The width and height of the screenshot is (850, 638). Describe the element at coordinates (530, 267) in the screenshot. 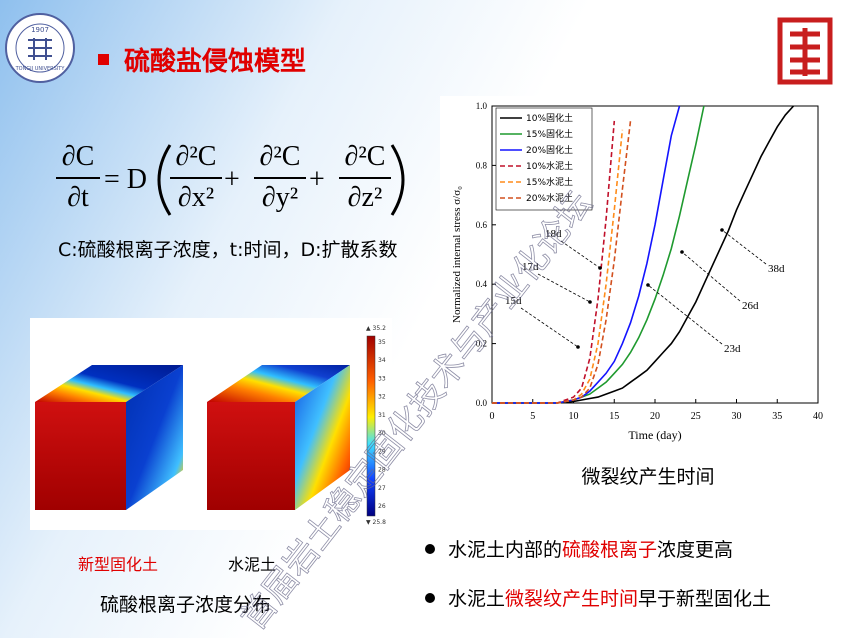

I see `annotation: 17d` at that location.